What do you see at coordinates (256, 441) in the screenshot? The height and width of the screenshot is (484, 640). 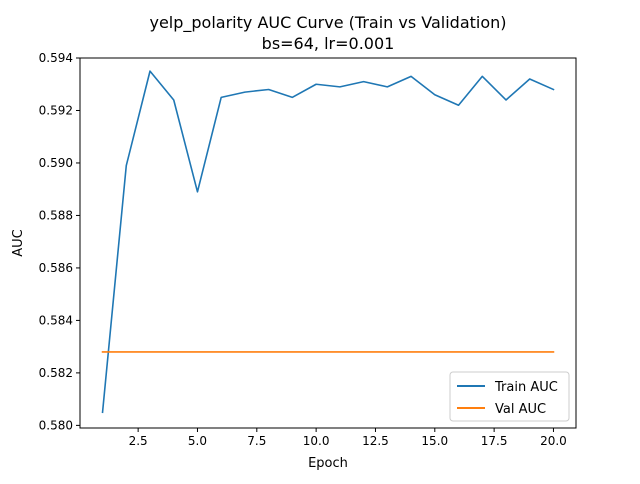 I see `x-tick-label: 7.5` at bounding box center [256, 441].